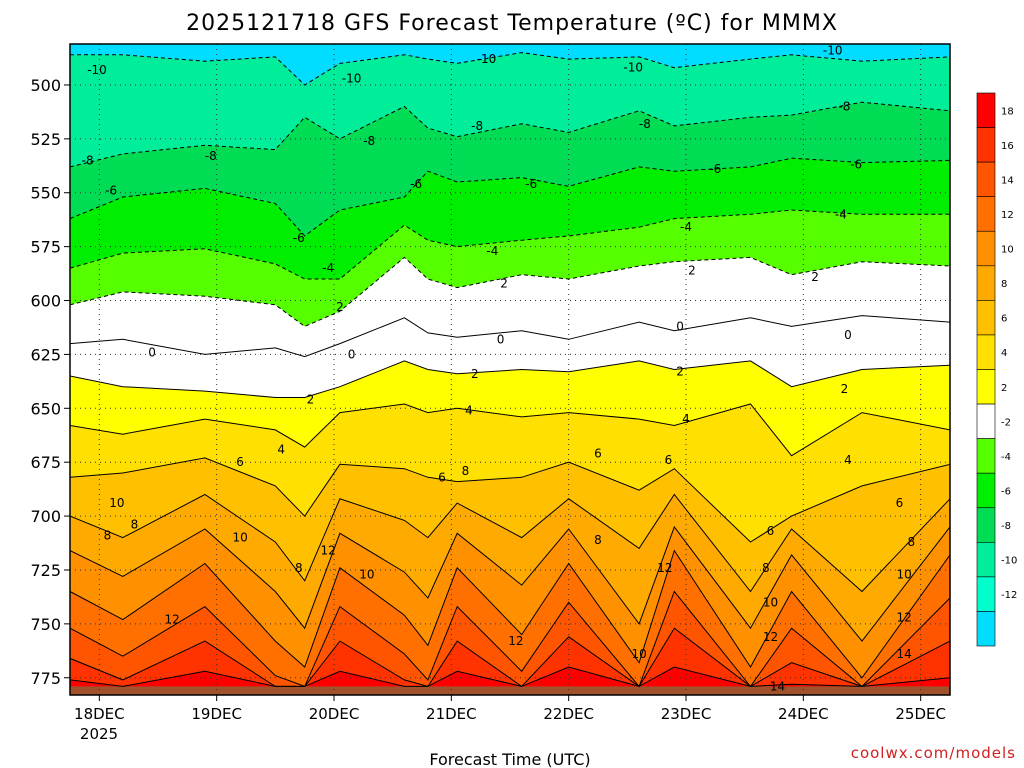 The image size is (1024, 768). I want to click on y-tick-label: 700, so click(45, 516).